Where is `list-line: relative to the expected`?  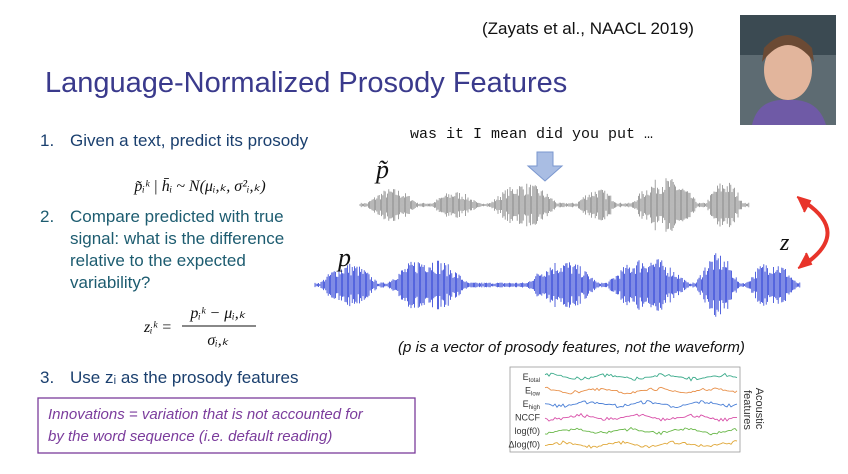
list-line: relative to the expected is located at coordinates (158, 260).